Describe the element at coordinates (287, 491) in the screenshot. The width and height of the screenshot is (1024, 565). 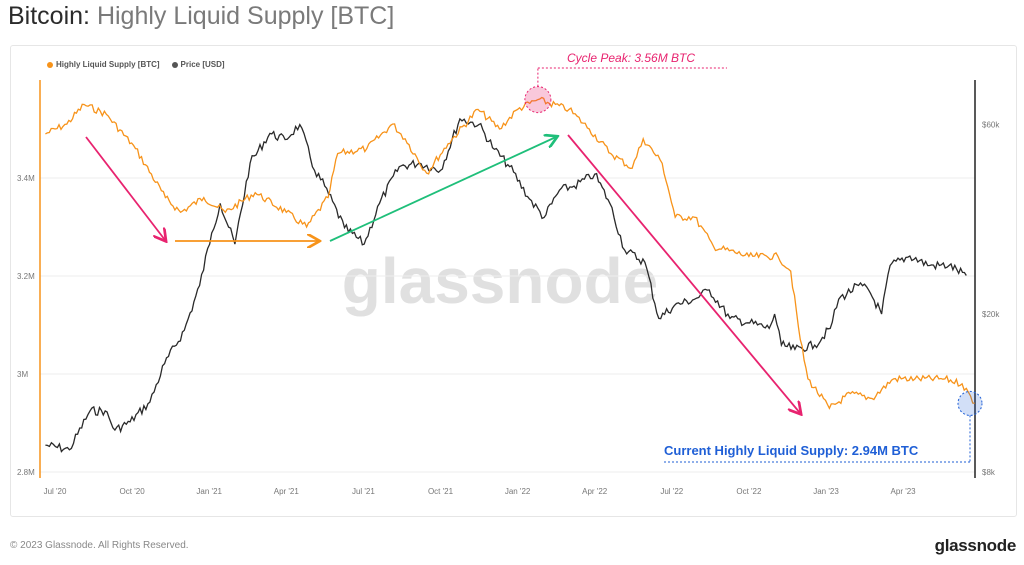
I see `x-tick-label: Apr '21` at that location.